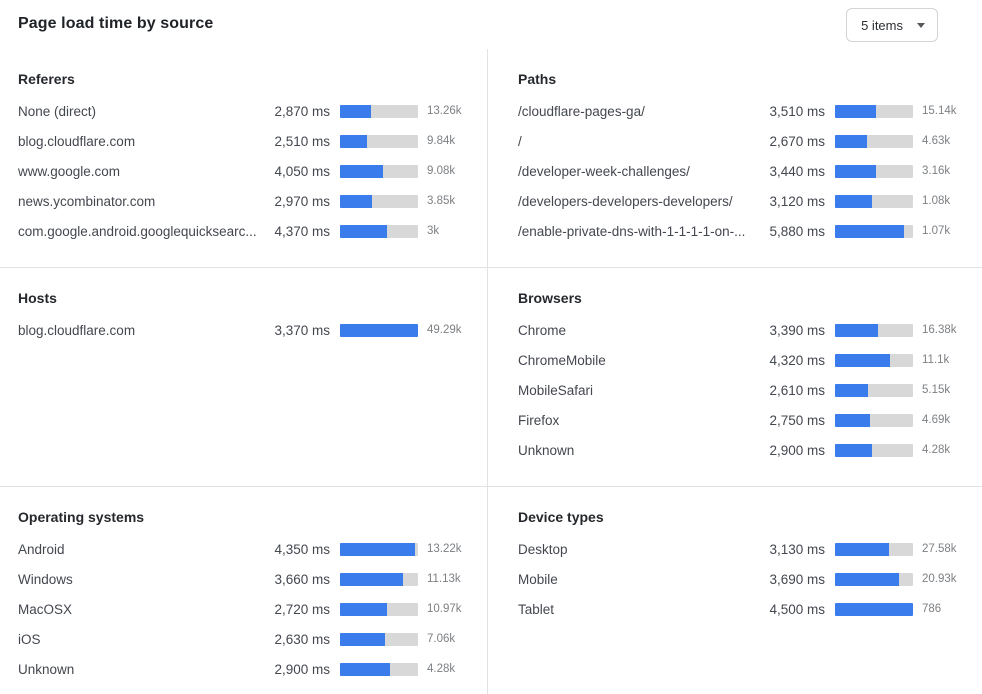 This screenshot has height=694, width=982. I want to click on panel-title: Referers, so click(46, 79).